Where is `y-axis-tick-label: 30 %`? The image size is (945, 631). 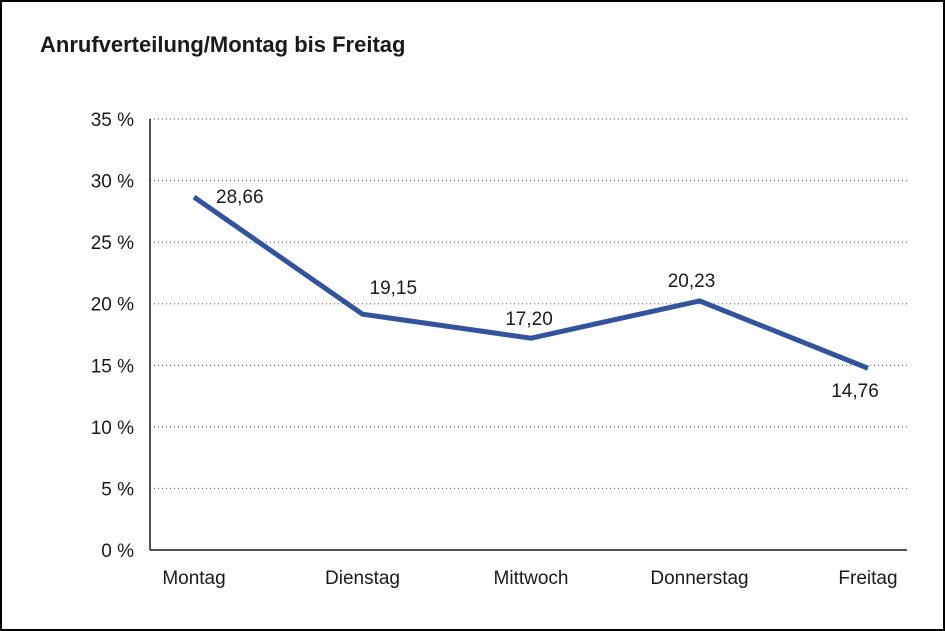
y-axis-tick-label: 30 % is located at coordinates (112, 182).